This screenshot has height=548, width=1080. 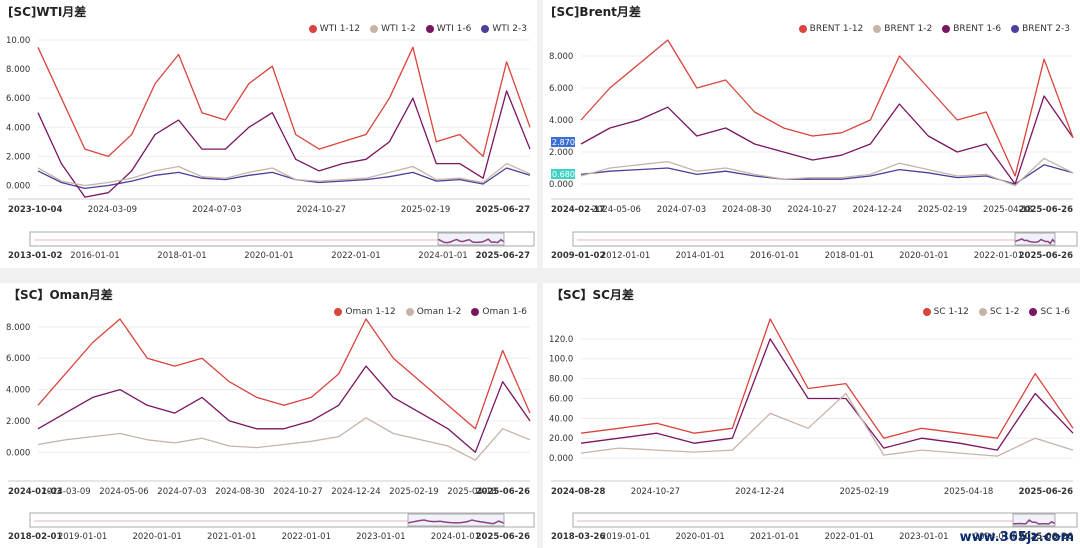 What do you see at coordinates (998, 256) in the screenshot?
I see `navigator-tick-label: 2022-01-01` at bounding box center [998, 256].